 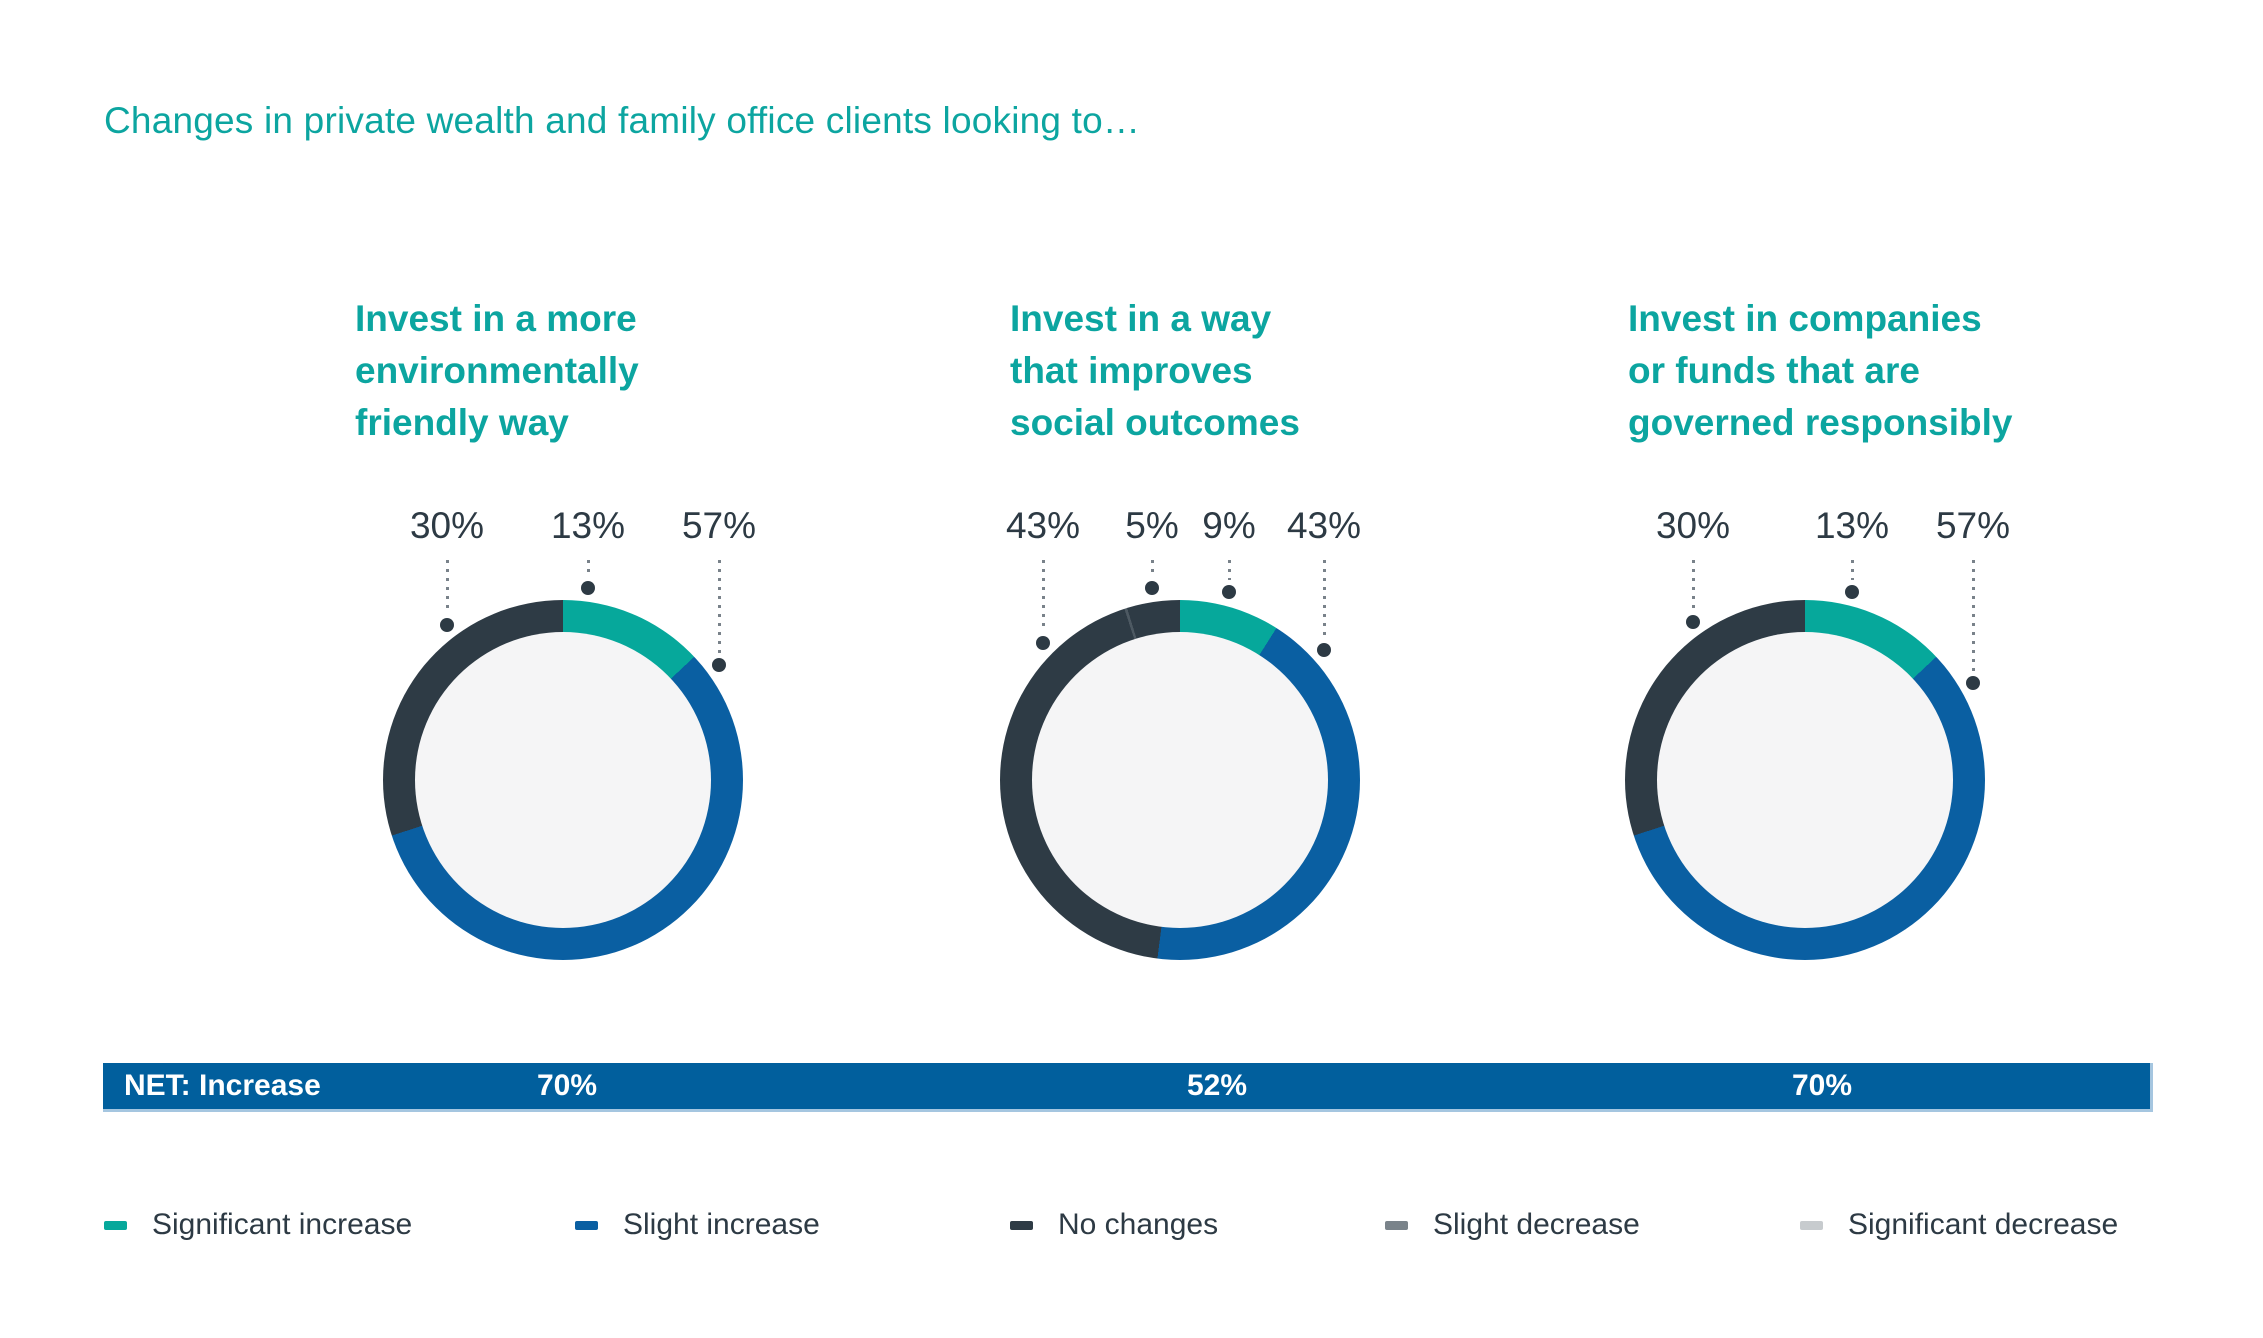 I want to click on legend-item-label: Slight decrease, so click(x=1536, y=1224).